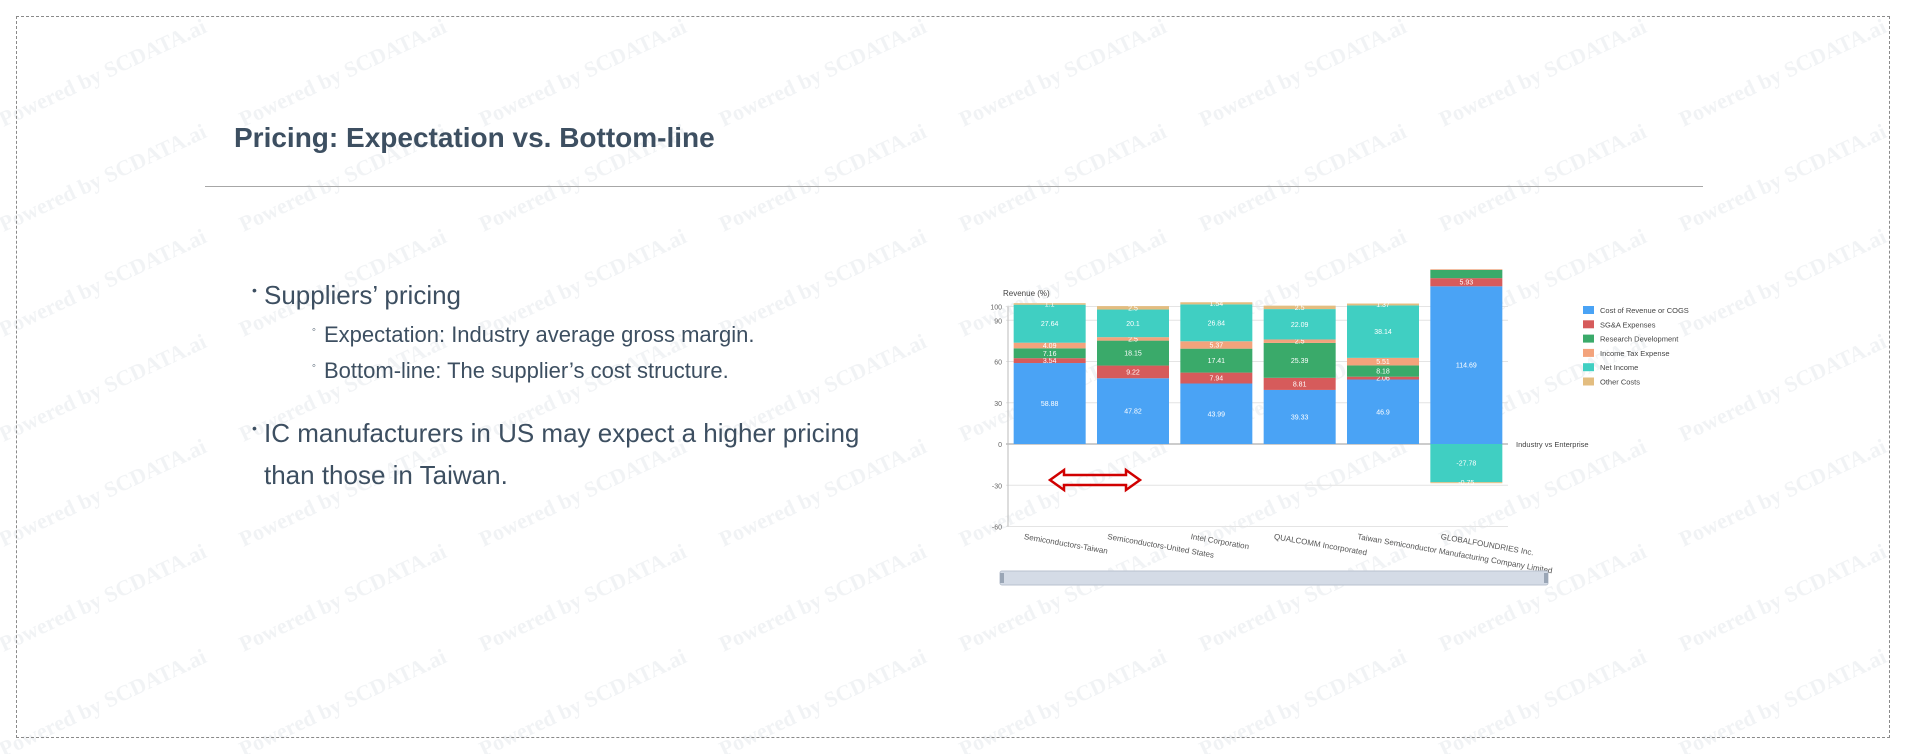 This screenshot has height=754, width=1908. I want to click on scrollbar-handle-right, so click(1546, 578).